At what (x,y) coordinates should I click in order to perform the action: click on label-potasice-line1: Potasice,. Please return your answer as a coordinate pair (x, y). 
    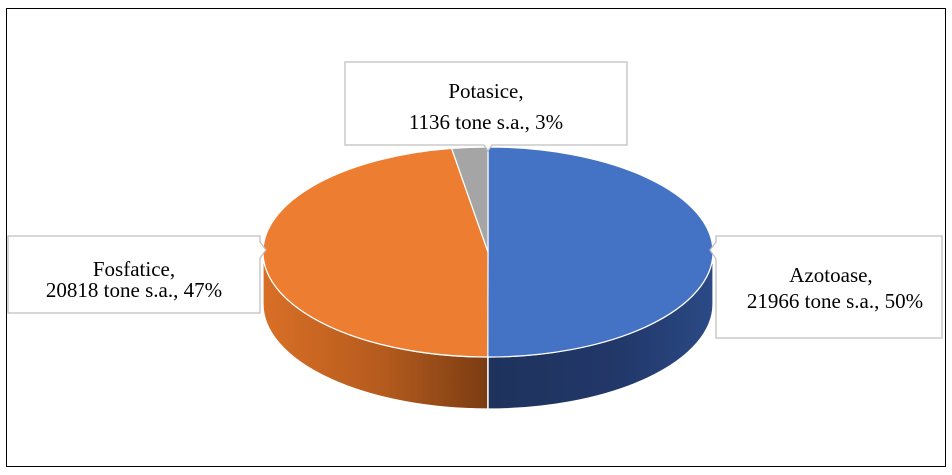
    Looking at the image, I should click on (485, 91).